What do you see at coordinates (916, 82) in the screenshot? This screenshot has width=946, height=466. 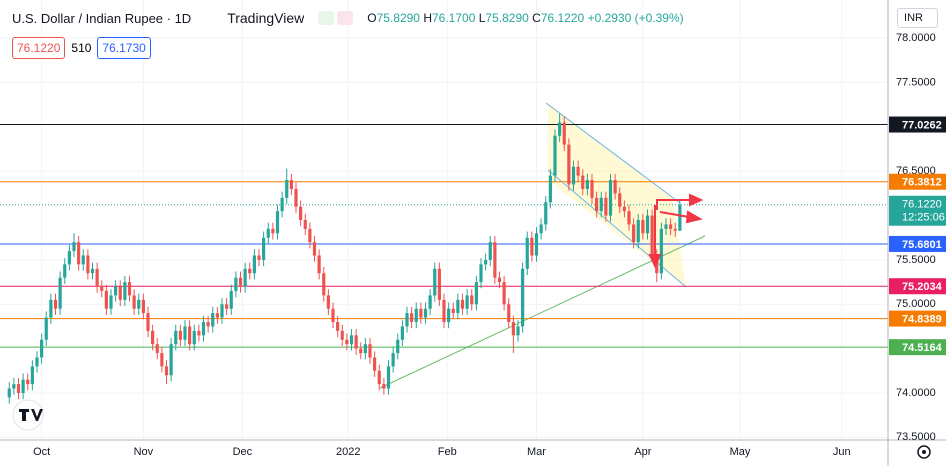 I see `y-tick-label: 77.5000` at bounding box center [916, 82].